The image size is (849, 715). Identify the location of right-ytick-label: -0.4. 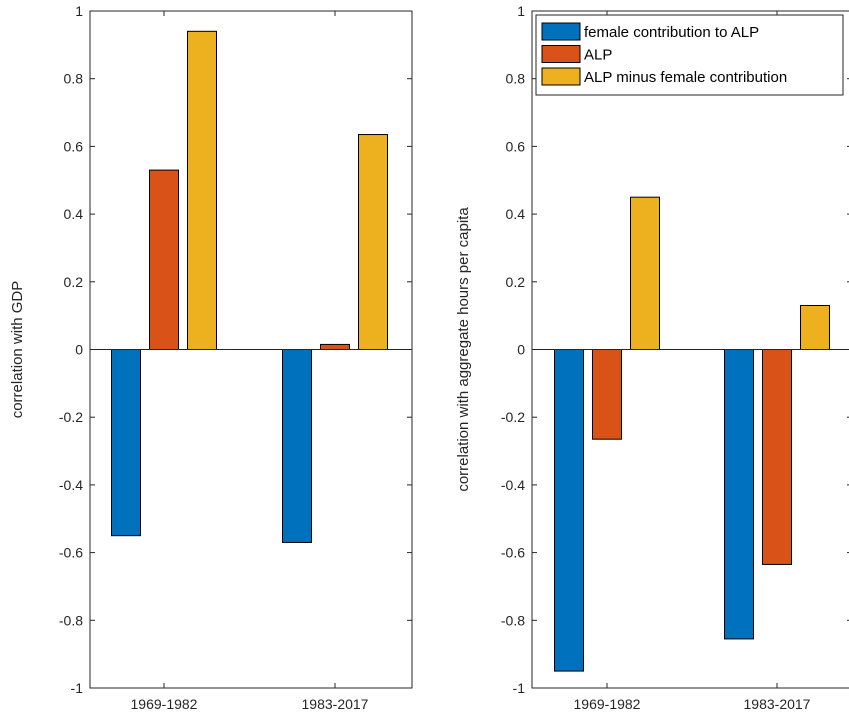
(513, 485).